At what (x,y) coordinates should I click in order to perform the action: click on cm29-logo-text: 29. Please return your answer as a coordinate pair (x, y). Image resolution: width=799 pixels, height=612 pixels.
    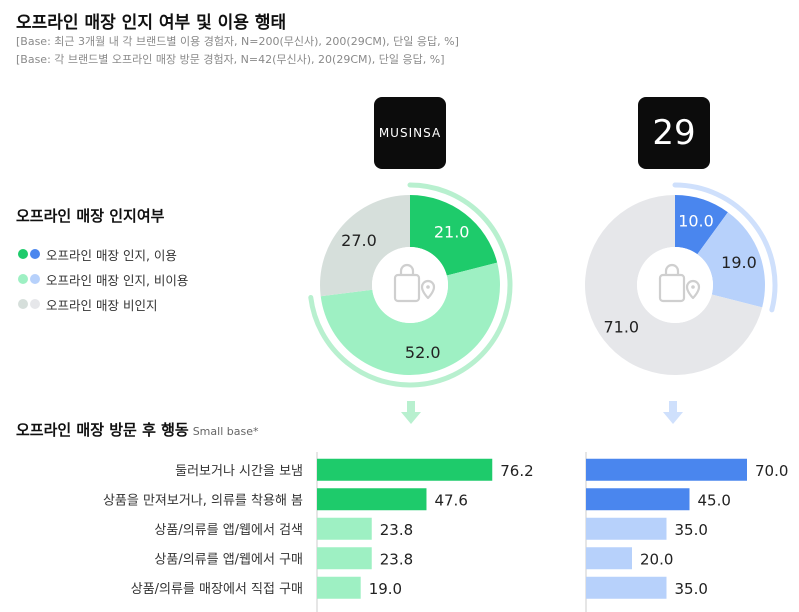
    Looking at the image, I should click on (674, 133).